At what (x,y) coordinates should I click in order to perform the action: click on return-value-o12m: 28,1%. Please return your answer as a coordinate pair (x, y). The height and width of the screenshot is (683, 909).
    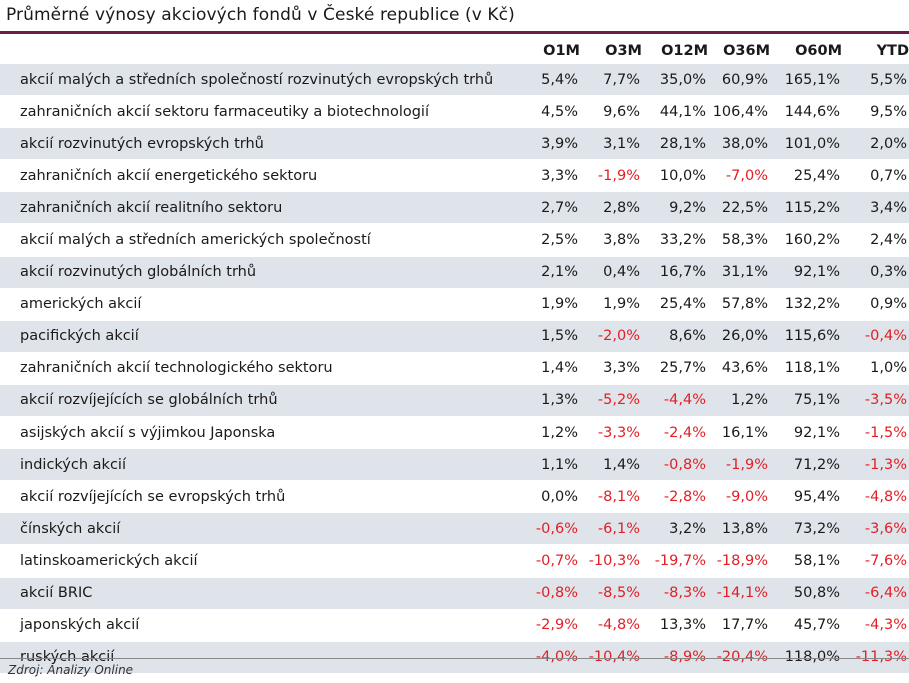
    Looking at the image, I should click on (675, 144).